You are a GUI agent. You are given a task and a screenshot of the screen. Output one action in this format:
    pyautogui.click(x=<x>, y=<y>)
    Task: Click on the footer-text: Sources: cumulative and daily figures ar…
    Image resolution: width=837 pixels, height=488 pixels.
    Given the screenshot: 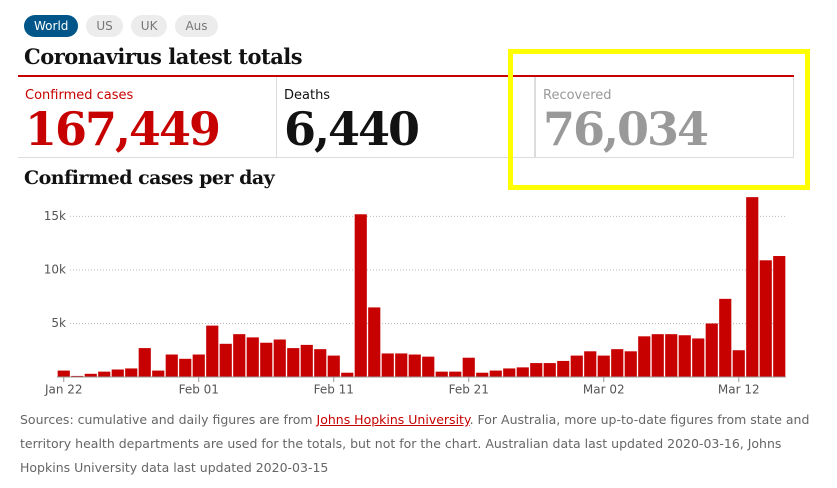 What is the action you would take?
    pyautogui.click(x=168, y=419)
    